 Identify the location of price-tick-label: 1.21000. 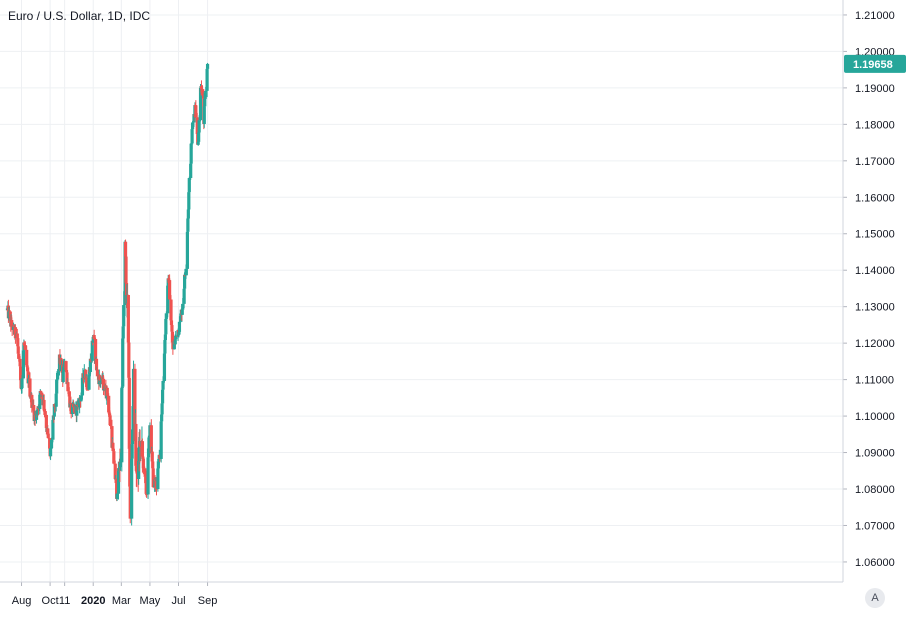
(875, 16).